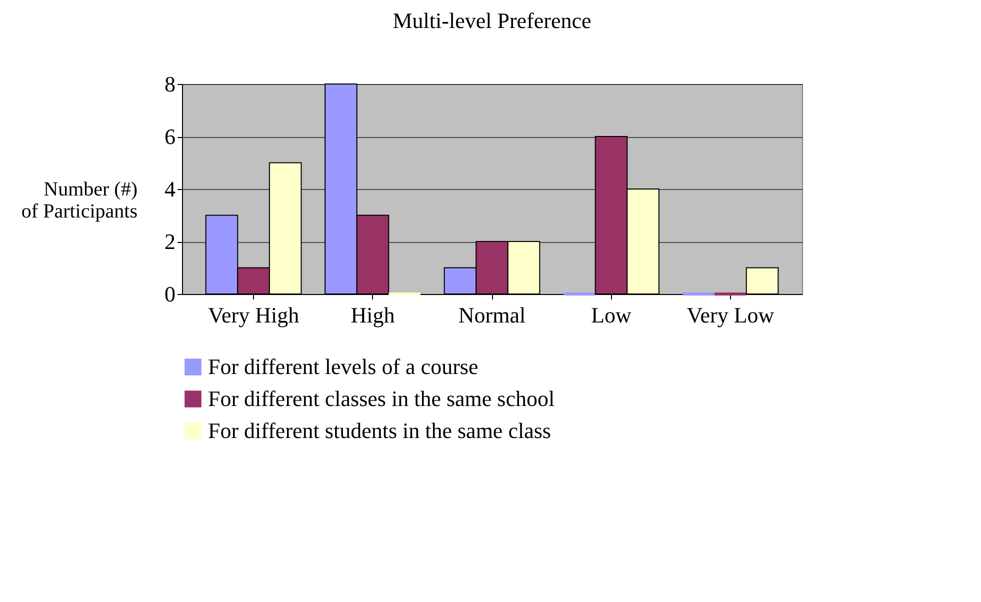 The width and height of the screenshot is (981, 602). Describe the element at coordinates (379, 430) in the screenshot. I see `legend-label: For different students in the same class` at that location.